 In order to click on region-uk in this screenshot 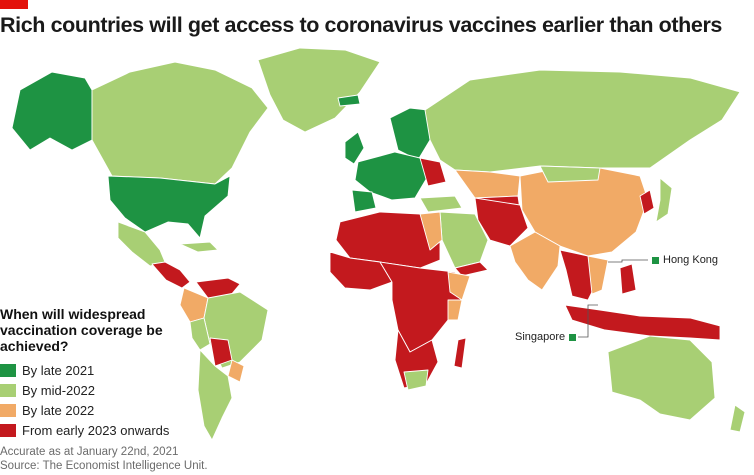, I will do `click(354, 148)`.